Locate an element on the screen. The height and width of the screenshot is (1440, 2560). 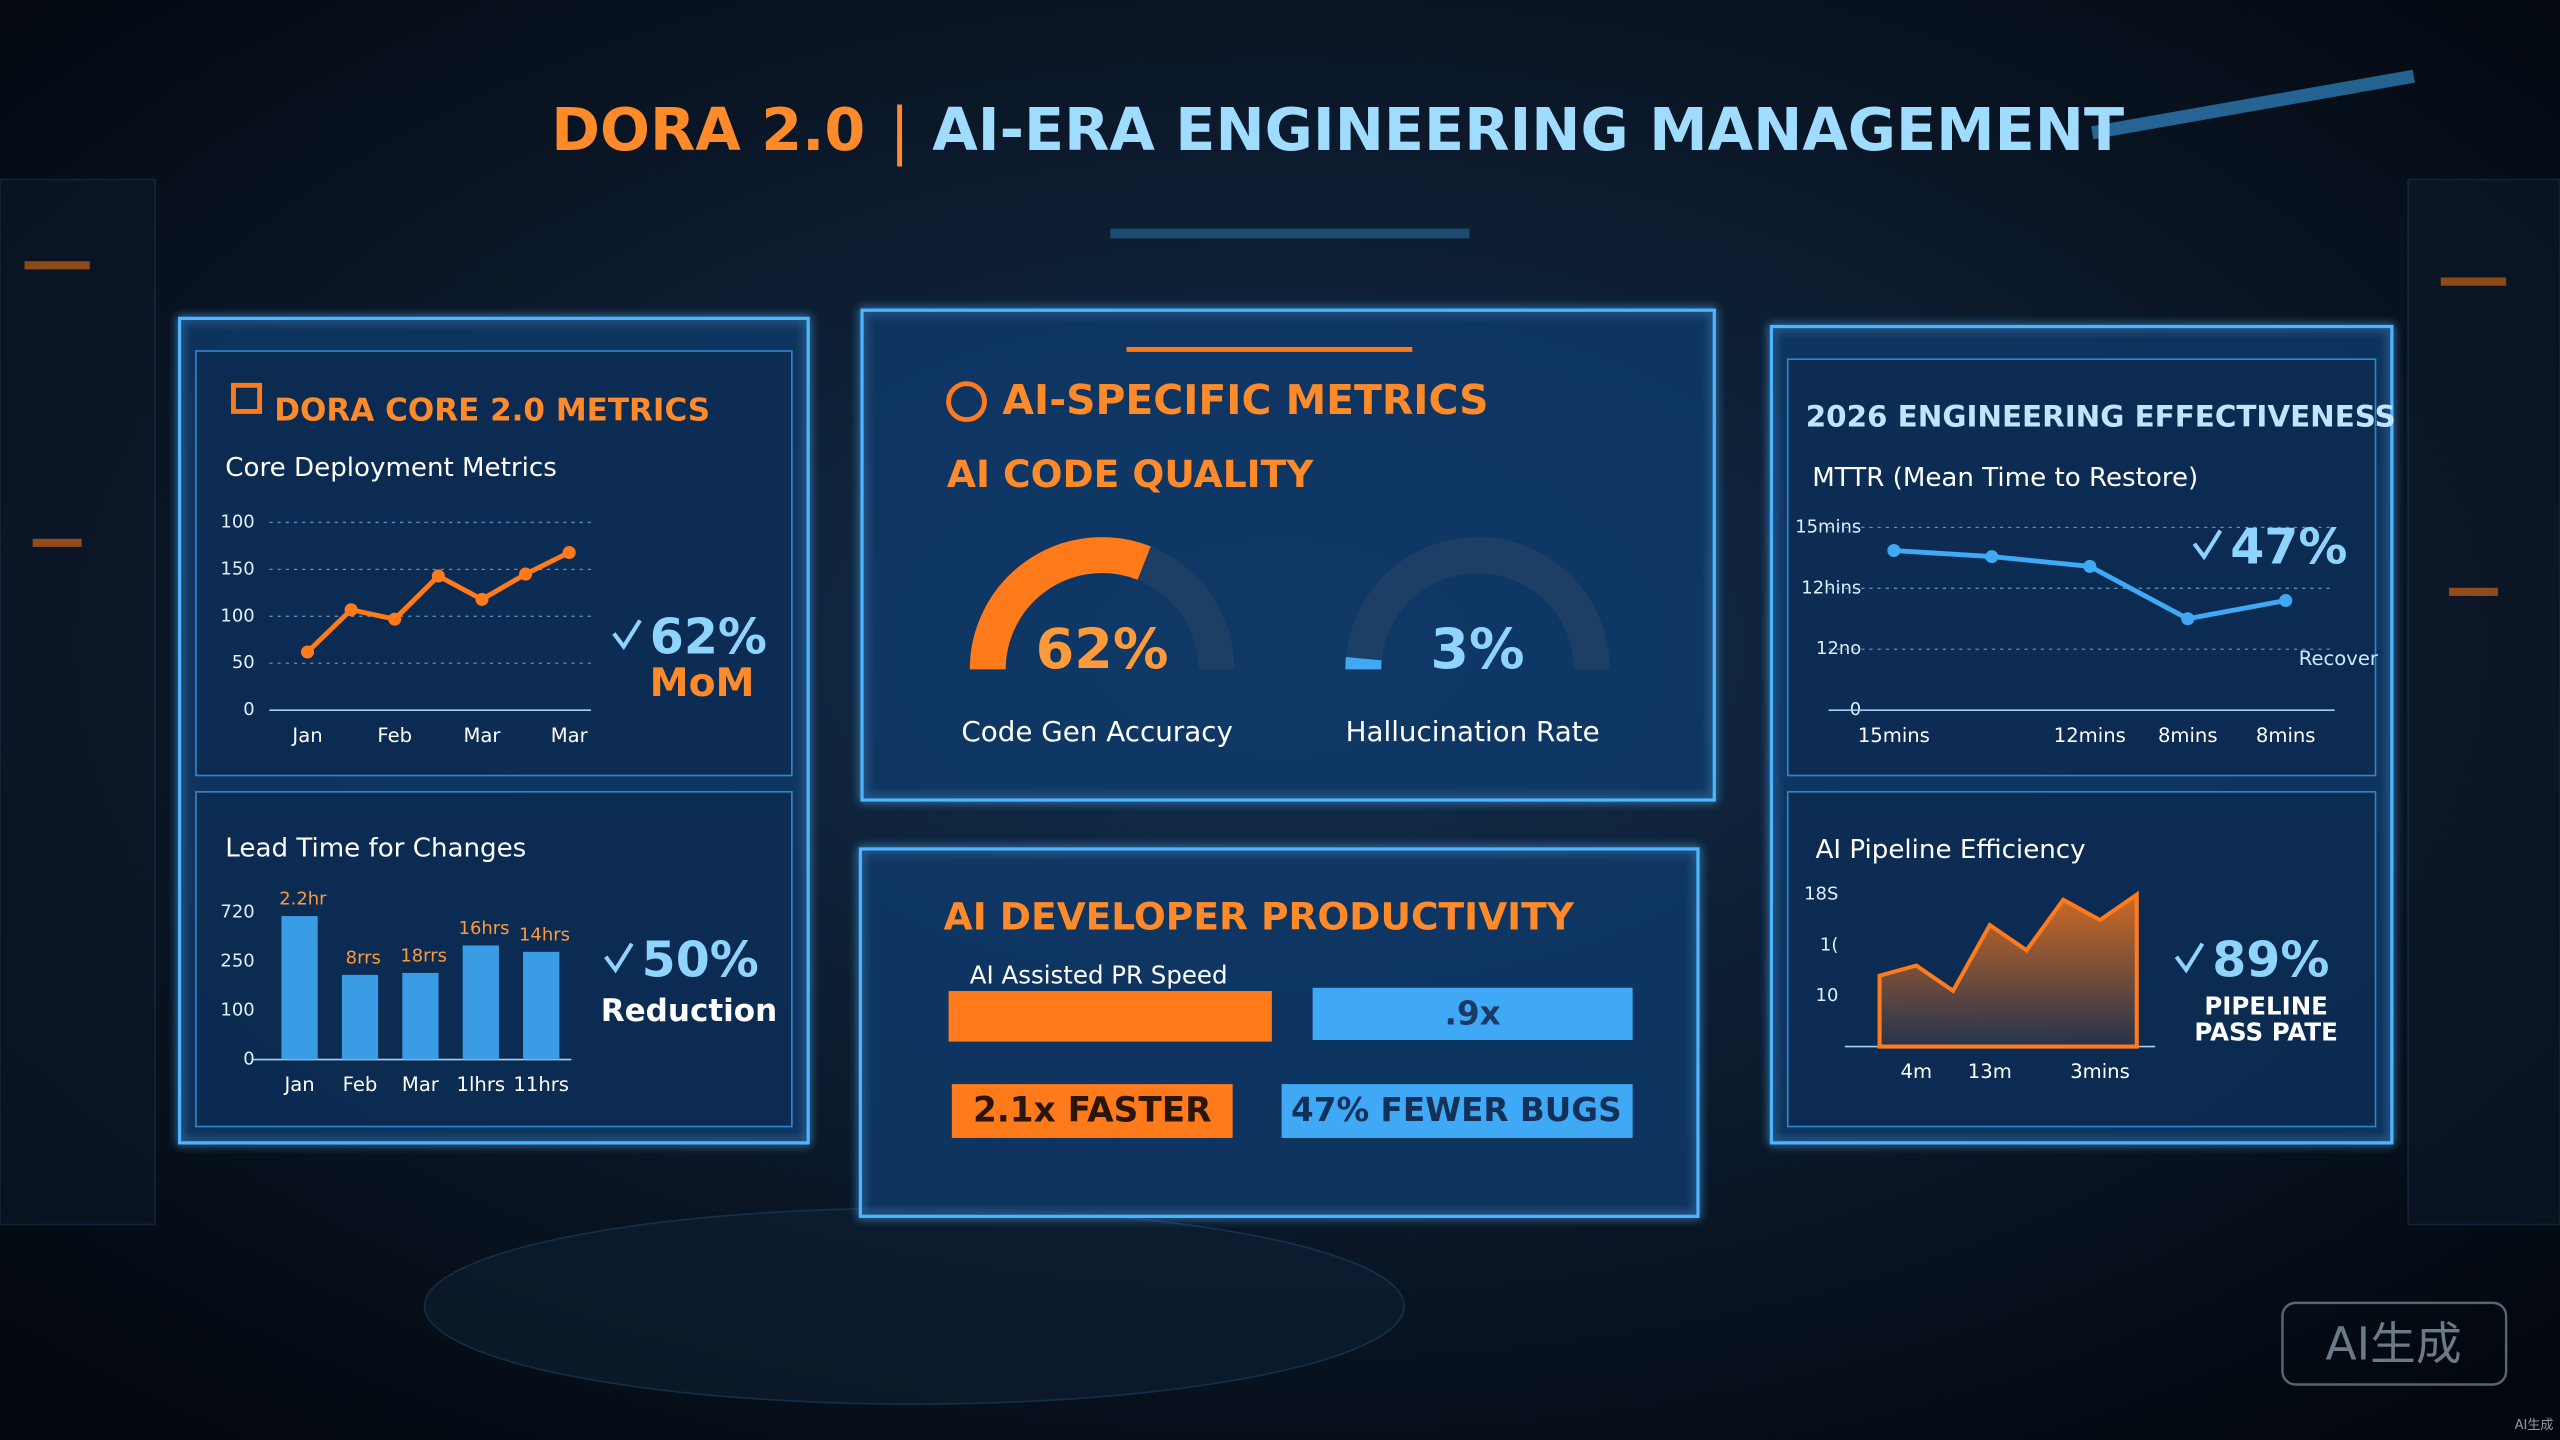
watermark: AI生成 is located at coordinates (2393, 1343).